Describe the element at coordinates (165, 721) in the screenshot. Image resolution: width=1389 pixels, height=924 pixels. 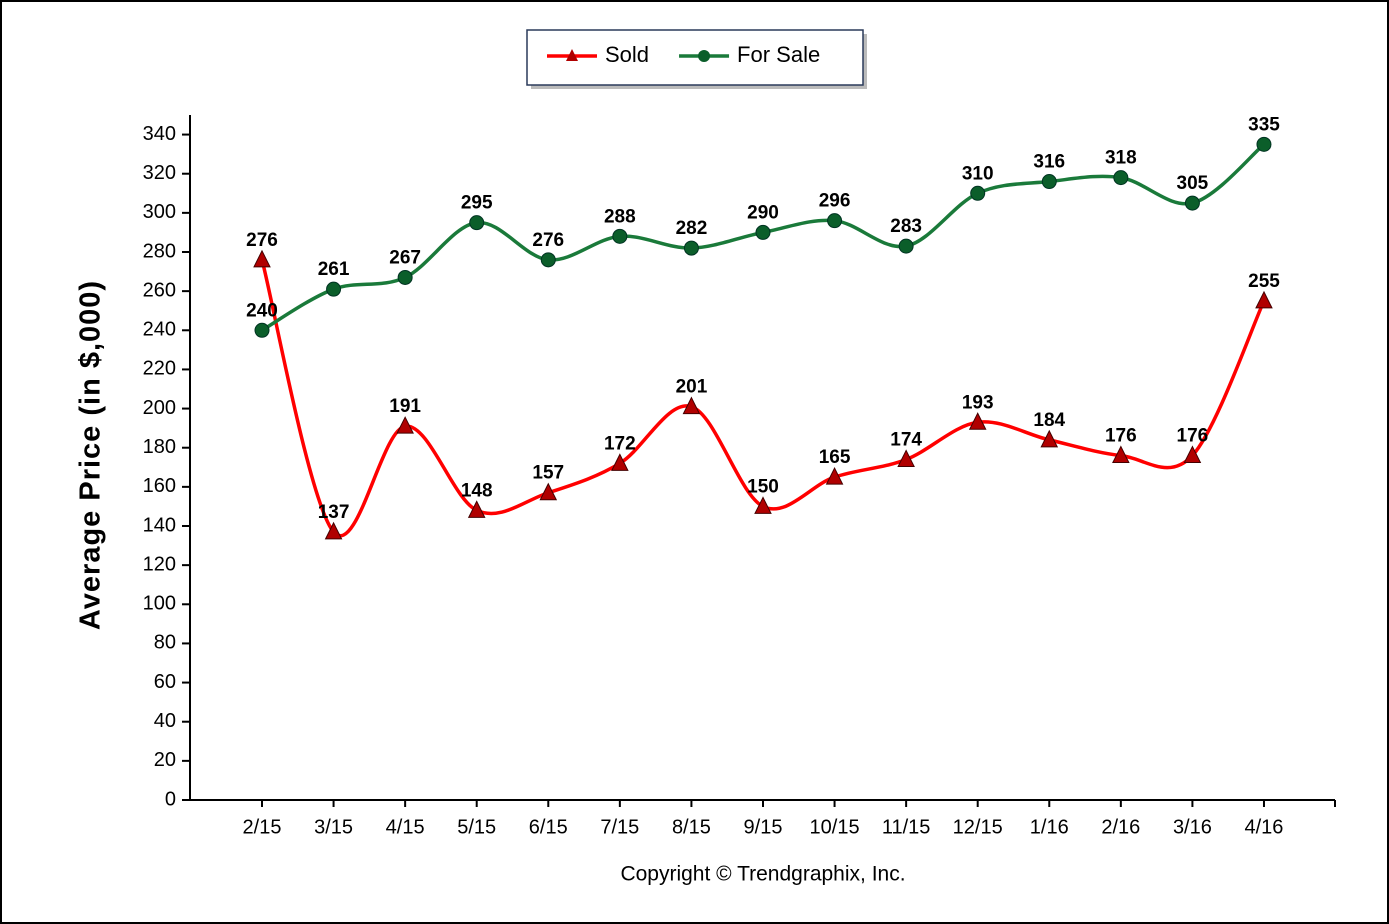
I see `y-tick-label: 40` at that location.